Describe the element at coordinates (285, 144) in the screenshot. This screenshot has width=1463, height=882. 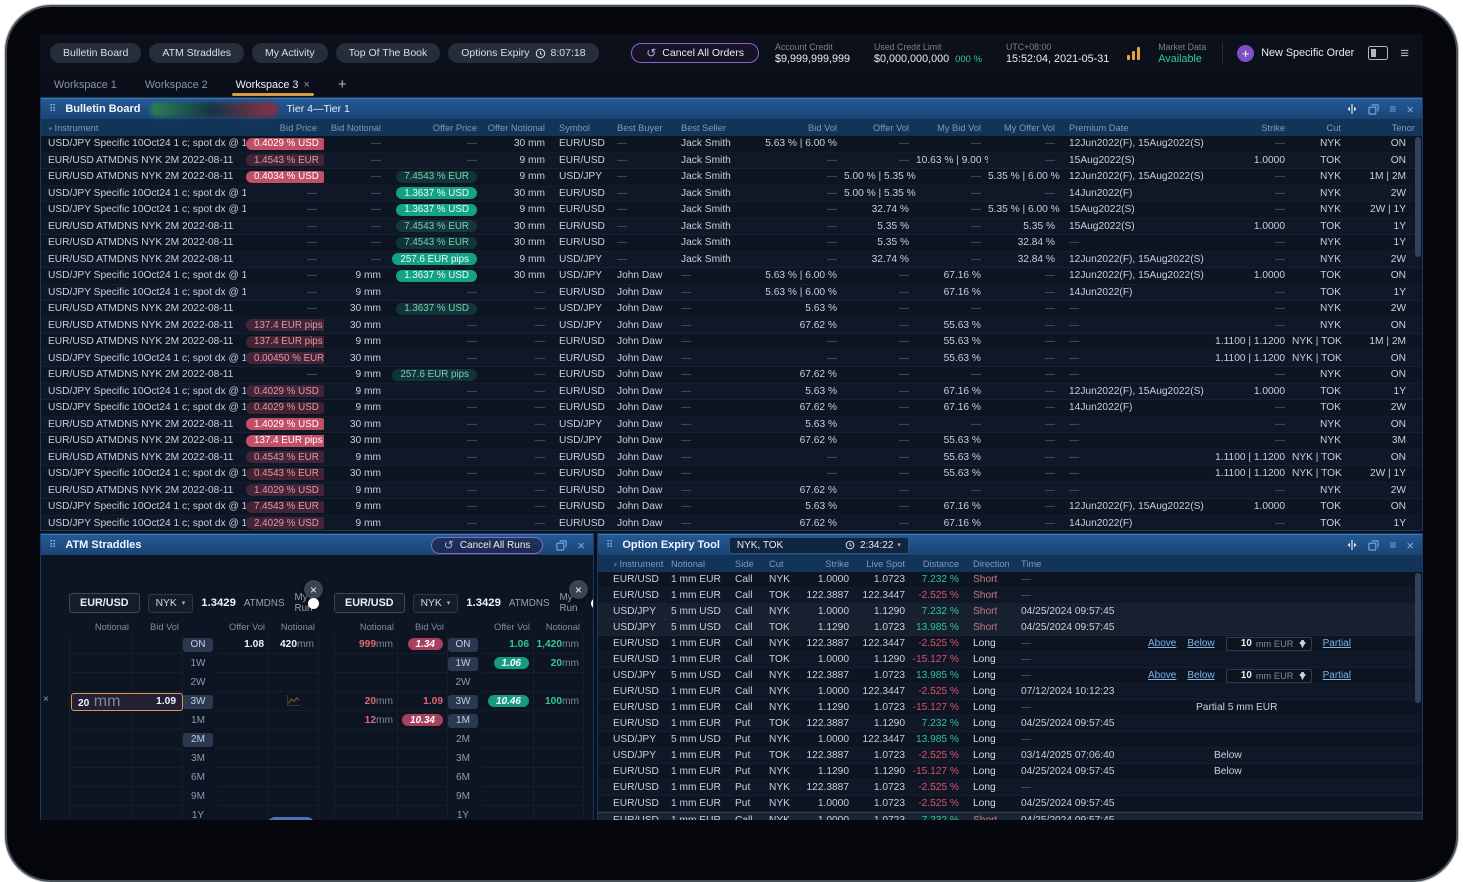
I see `bid-price-pill: 0.4029 % USD` at that location.